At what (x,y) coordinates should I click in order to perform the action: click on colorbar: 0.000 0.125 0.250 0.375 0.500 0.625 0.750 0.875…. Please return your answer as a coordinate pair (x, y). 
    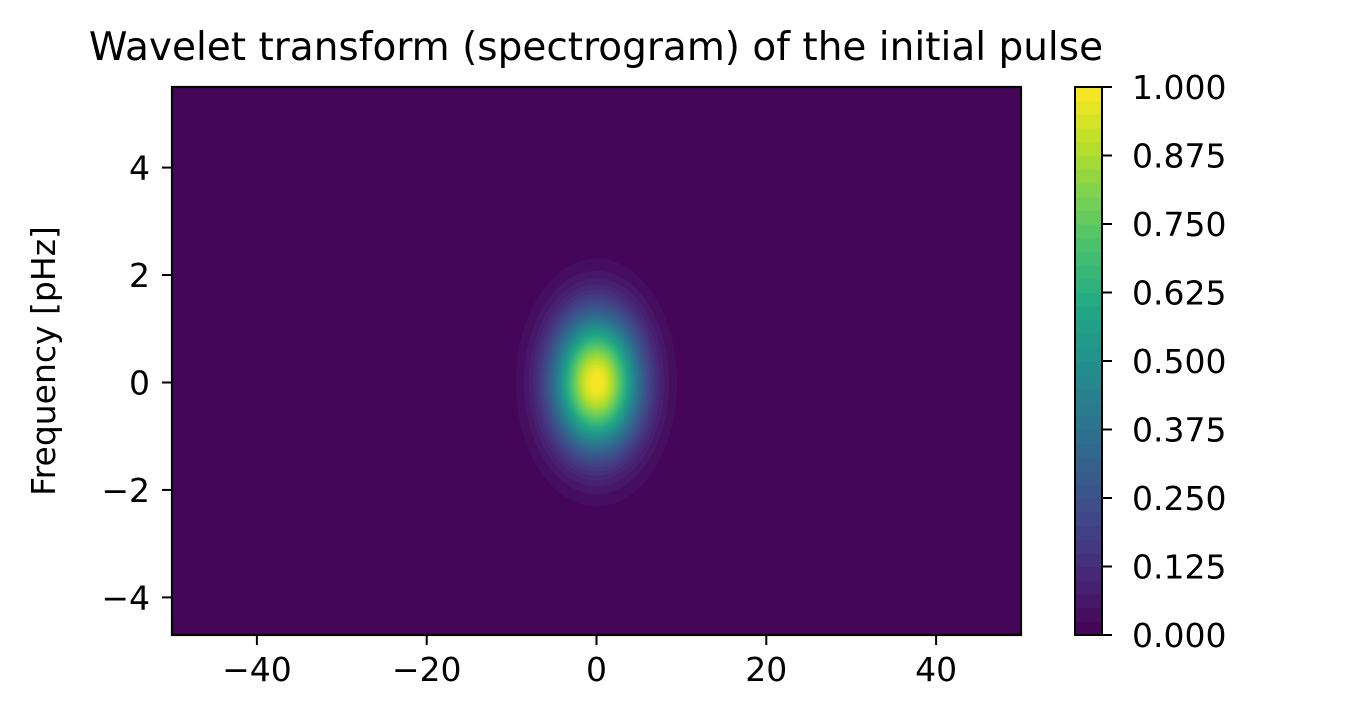
    Looking at the image, I should click on (1150, 361).